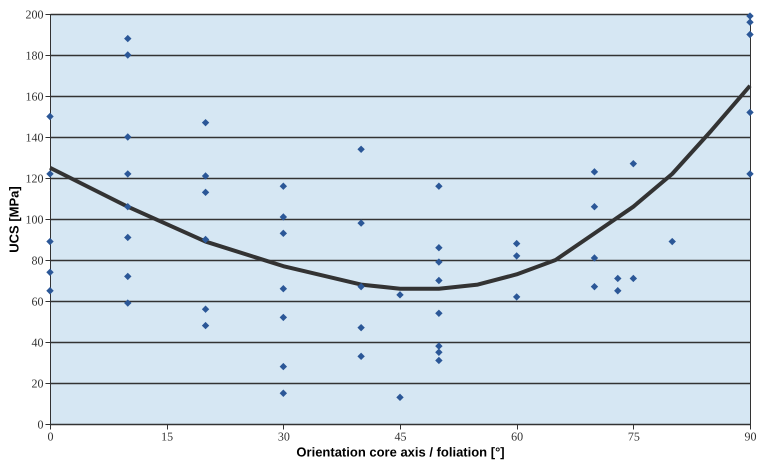  What do you see at coordinates (35, 97) in the screenshot?
I see `y-tick-label: 160` at bounding box center [35, 97].